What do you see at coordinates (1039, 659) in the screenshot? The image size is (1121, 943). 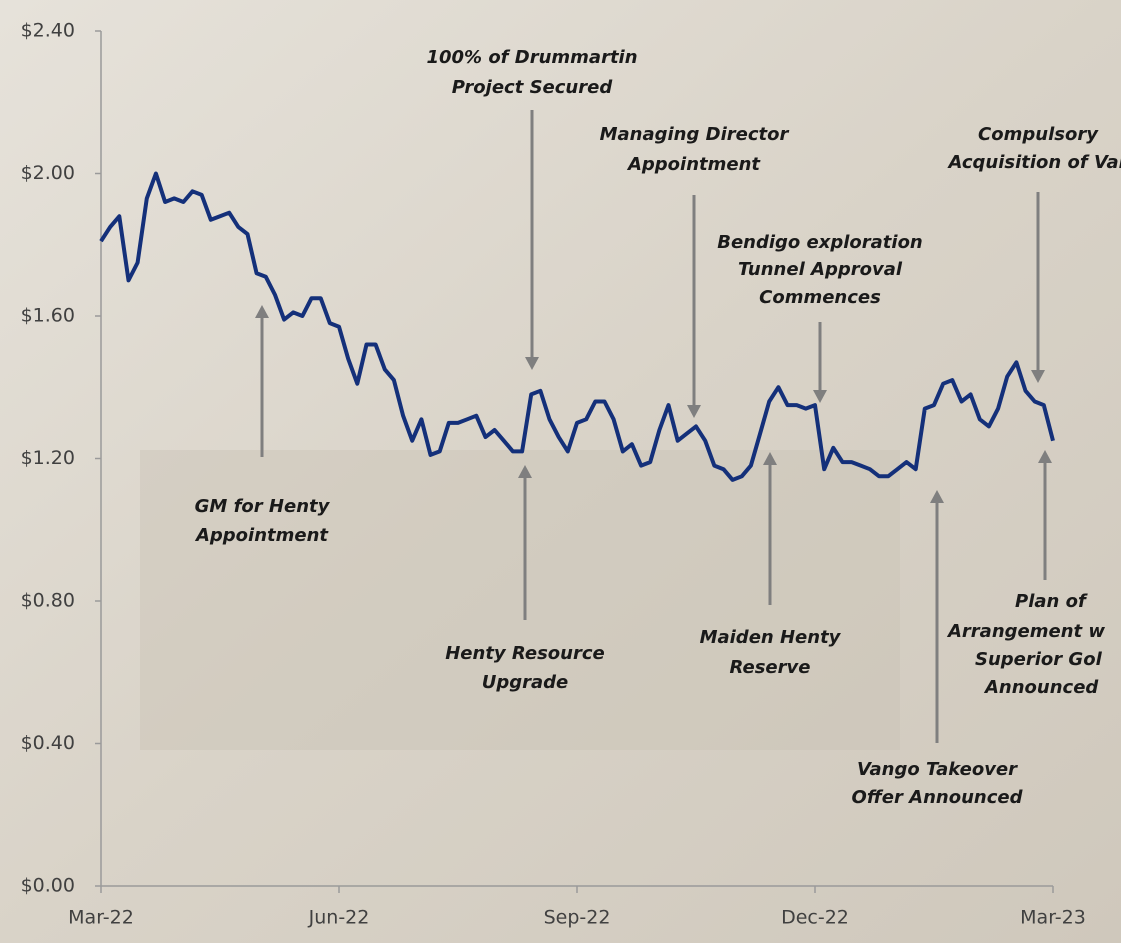 I see `annotation-text: Superior Gol` at bounding box center [1039, 659].